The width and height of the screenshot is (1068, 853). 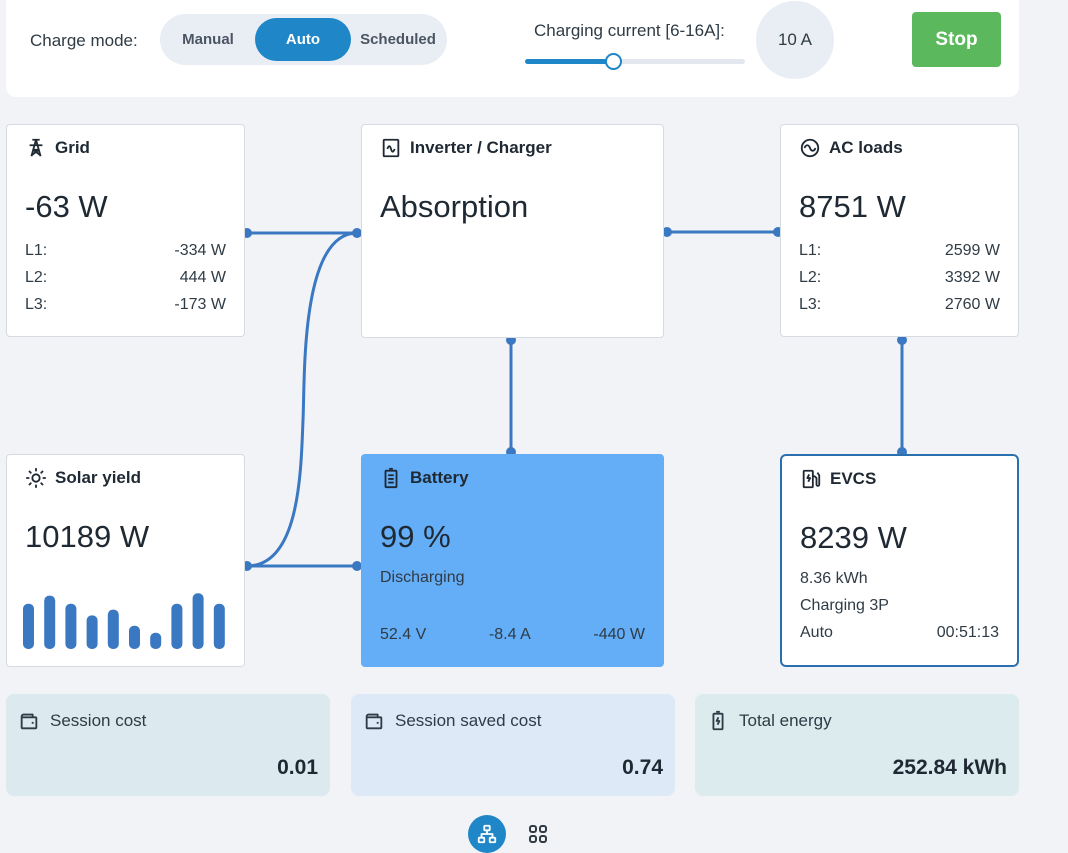 I want to click on grid-phase-row: L2: 444 W, so click(x=125, y=278).